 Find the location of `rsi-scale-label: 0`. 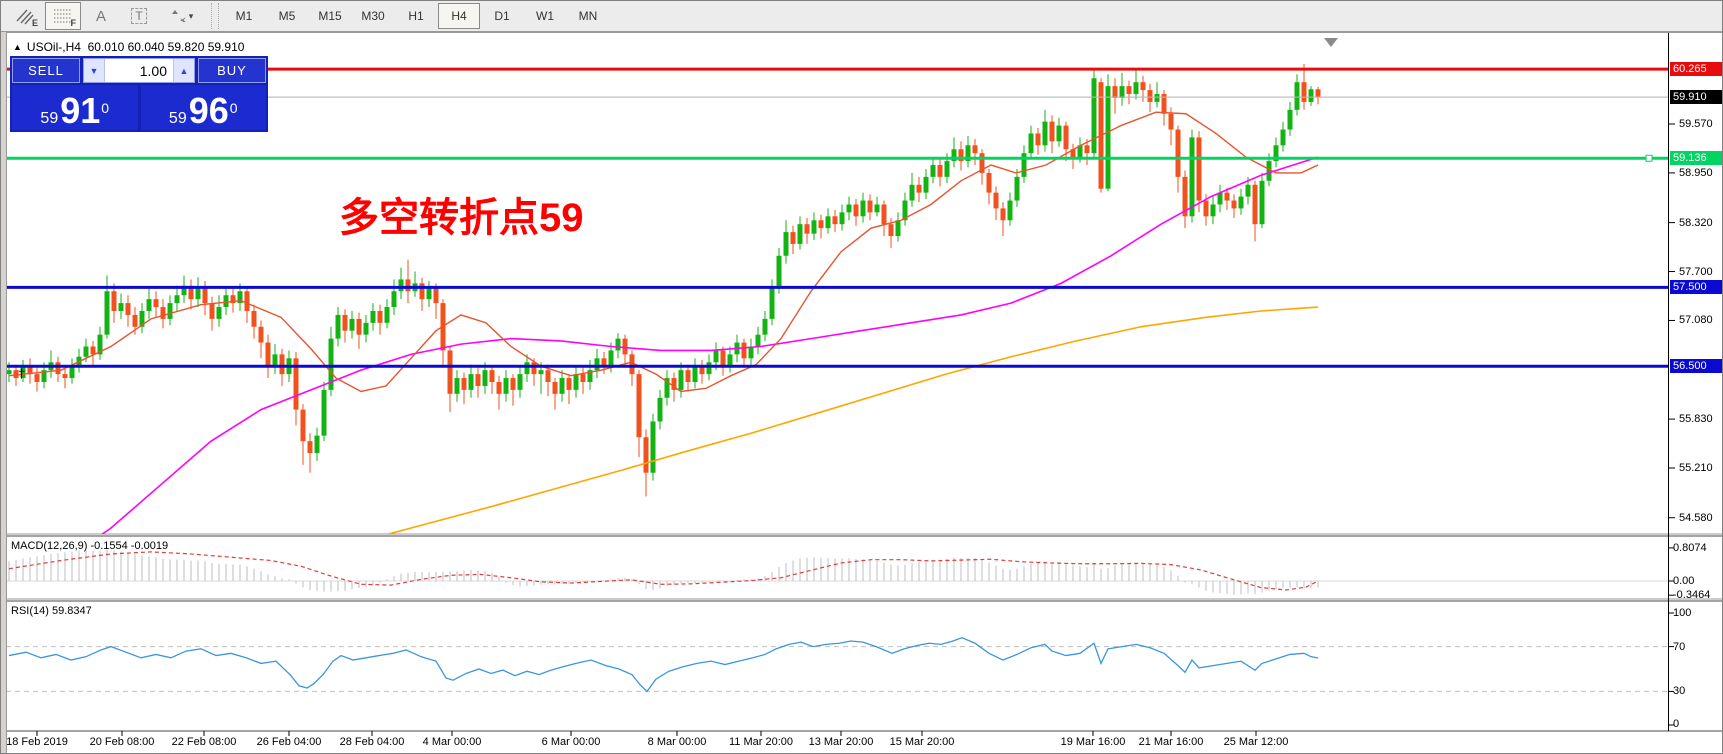

rsi-scale-label: 0 is located at coordinates (1676, 724).